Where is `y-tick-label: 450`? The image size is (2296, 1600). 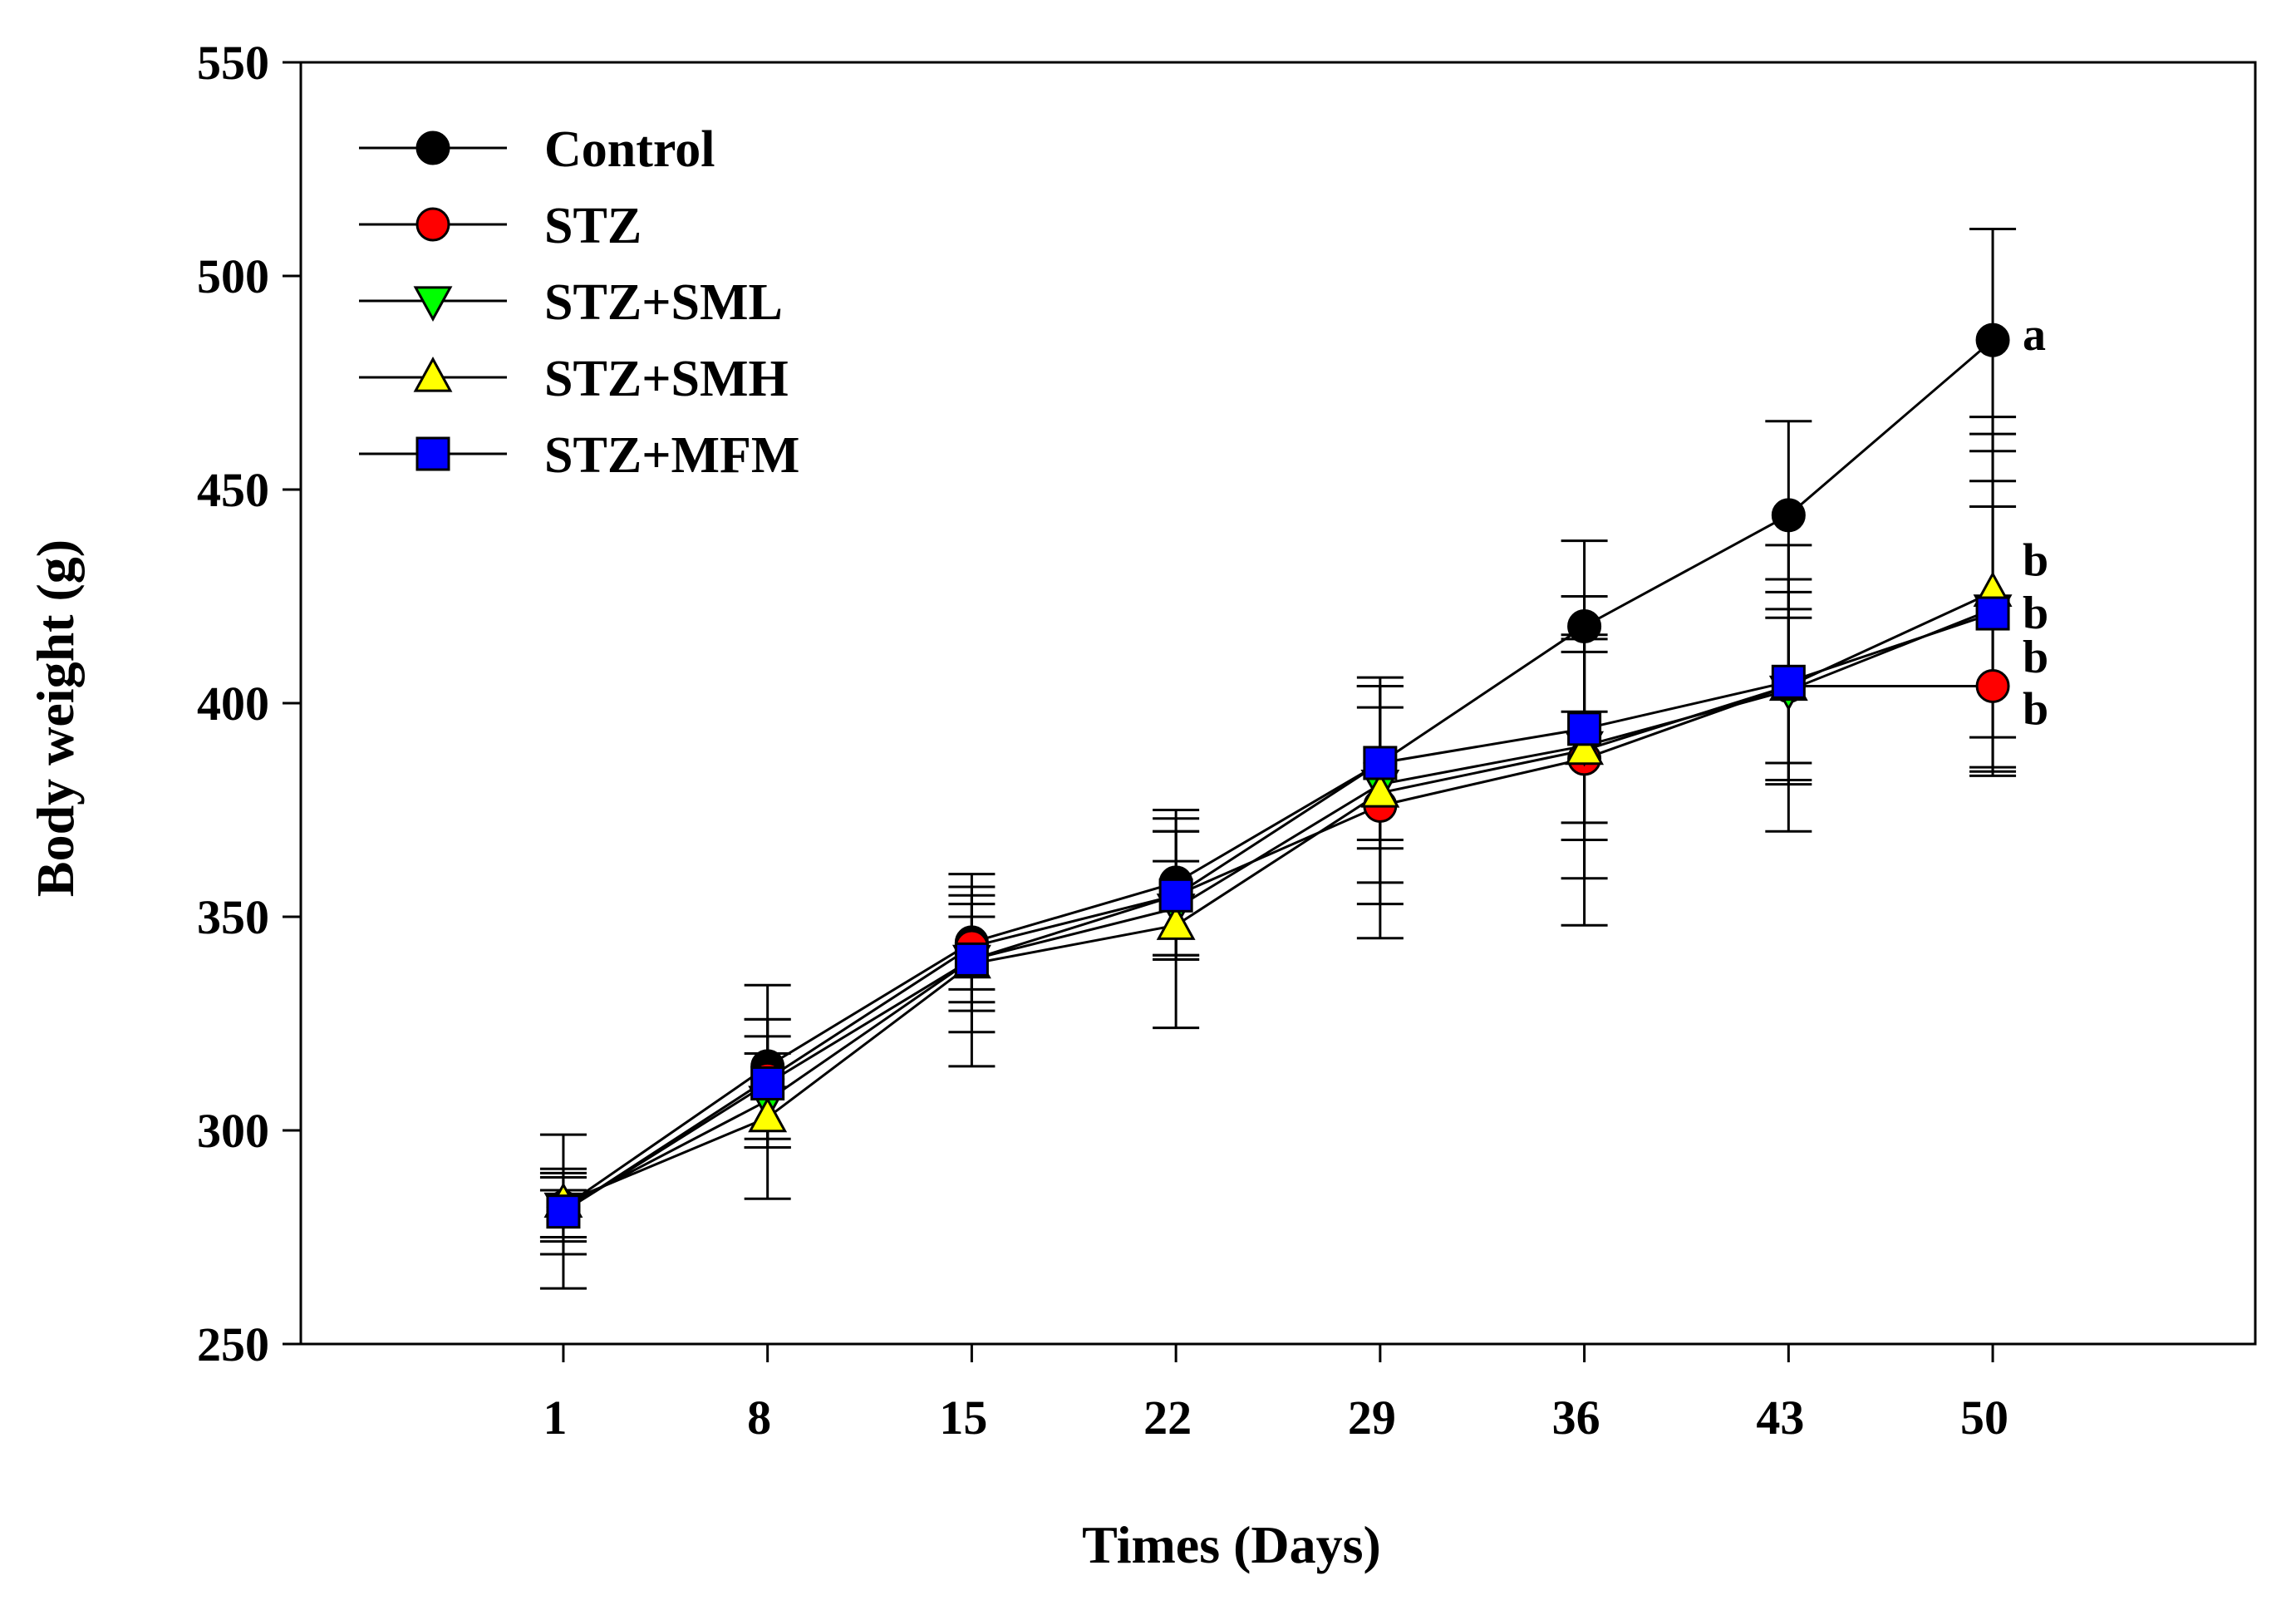
y-tick-label: 450 is located at coordinates (233, 490).